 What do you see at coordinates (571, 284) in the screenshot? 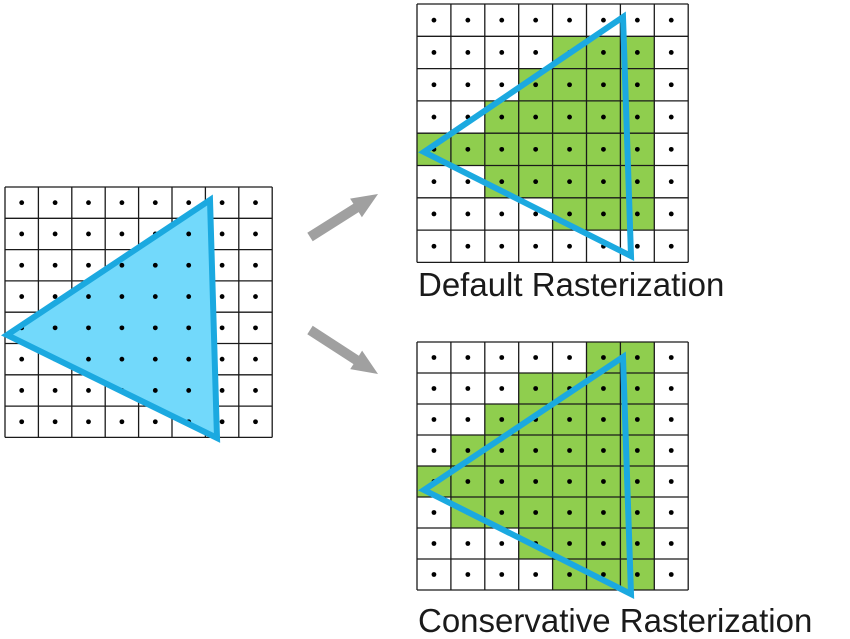
I see `default-rasterization-caption: Default Rasterization` at bounding box center [571, 284].